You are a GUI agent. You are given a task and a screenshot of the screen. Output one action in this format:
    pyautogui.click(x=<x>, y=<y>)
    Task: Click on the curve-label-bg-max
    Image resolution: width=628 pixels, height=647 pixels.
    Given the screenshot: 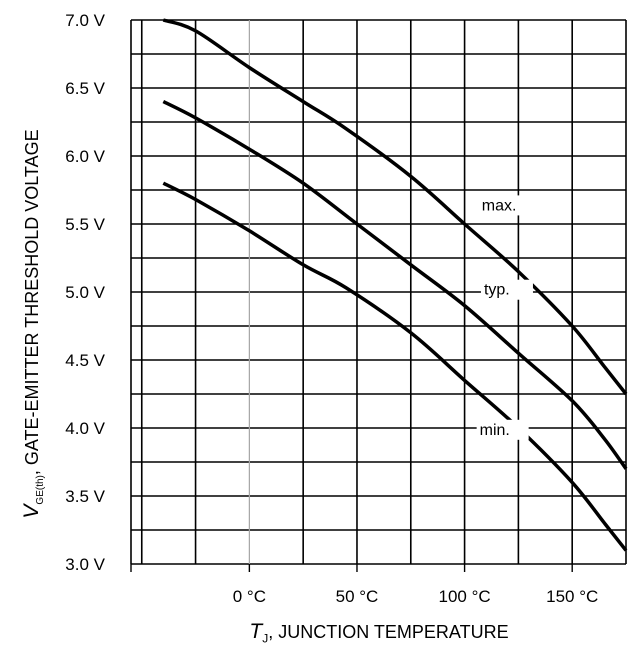 What is the action you would take?
    pyautogui.click(x=504, y=205)
    